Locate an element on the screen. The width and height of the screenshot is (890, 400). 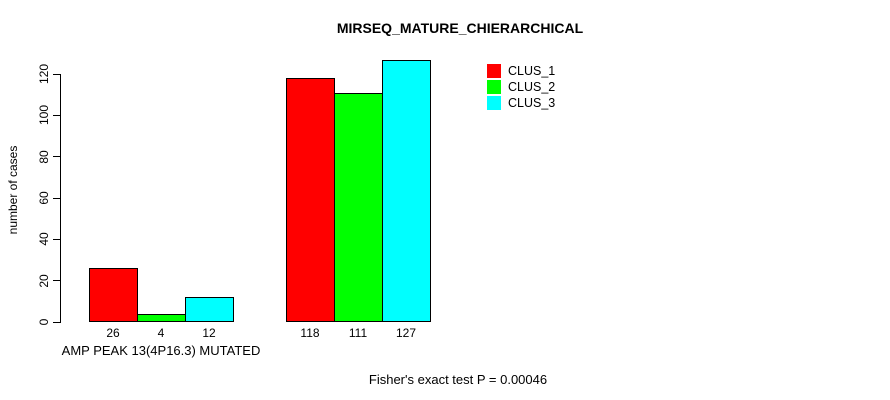
y-axis-tick-label: 40 is located at coordinates (44, 239).